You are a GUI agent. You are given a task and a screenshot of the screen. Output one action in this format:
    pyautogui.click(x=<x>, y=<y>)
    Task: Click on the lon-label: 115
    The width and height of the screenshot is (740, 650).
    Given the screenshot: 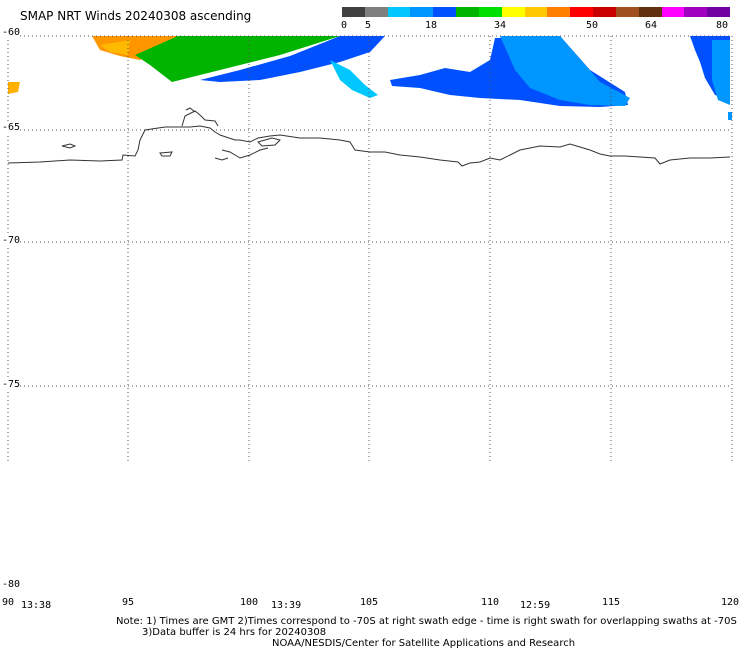 What is the action you would take?
    pyautogui.click(x=611, y=602)
    